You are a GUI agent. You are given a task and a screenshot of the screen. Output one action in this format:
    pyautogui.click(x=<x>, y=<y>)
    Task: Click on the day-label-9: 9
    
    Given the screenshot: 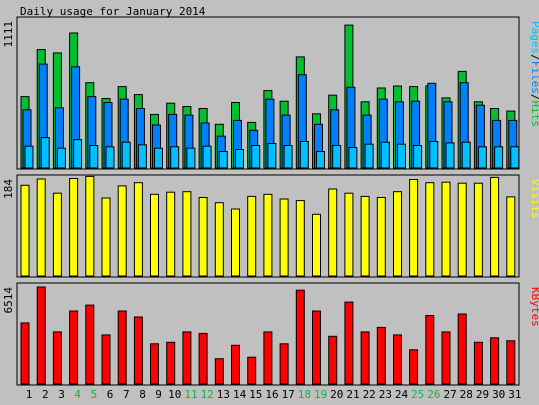 What is the action you would take?
    pyautogui.click(x=158, y=394)
    